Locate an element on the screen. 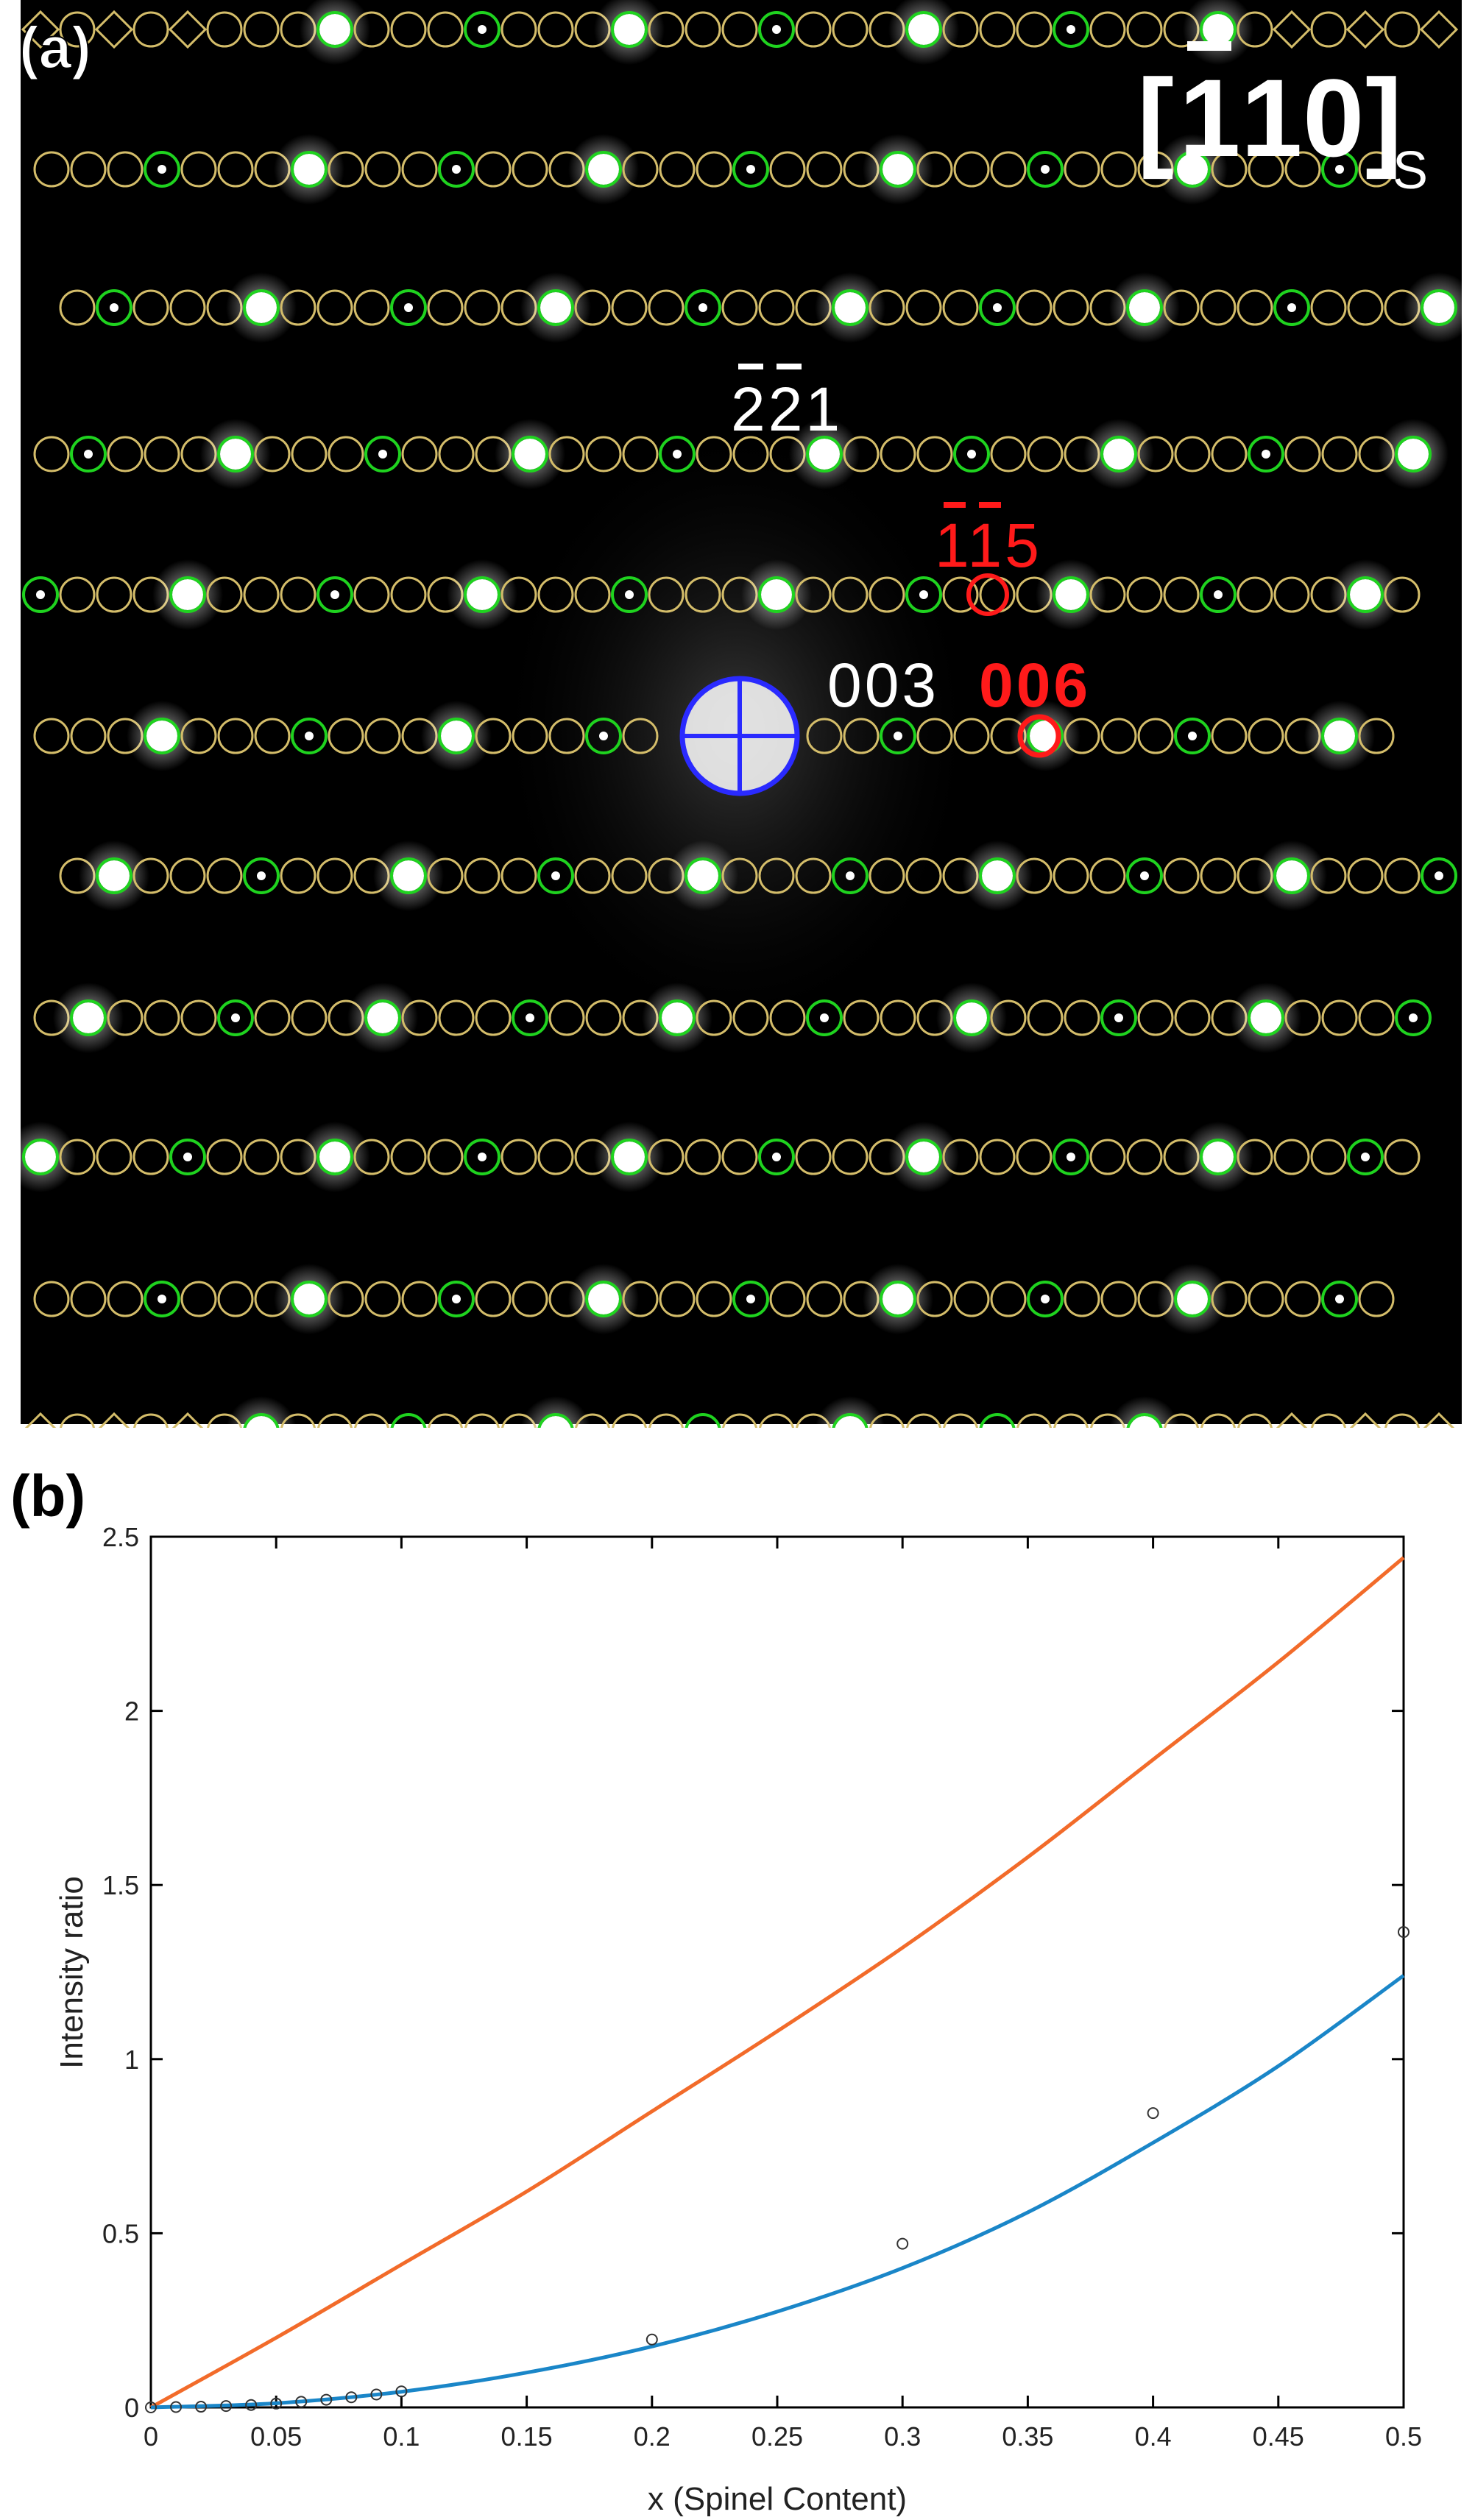  diffraction-spot-glow is located at coordinates (261, 1412).